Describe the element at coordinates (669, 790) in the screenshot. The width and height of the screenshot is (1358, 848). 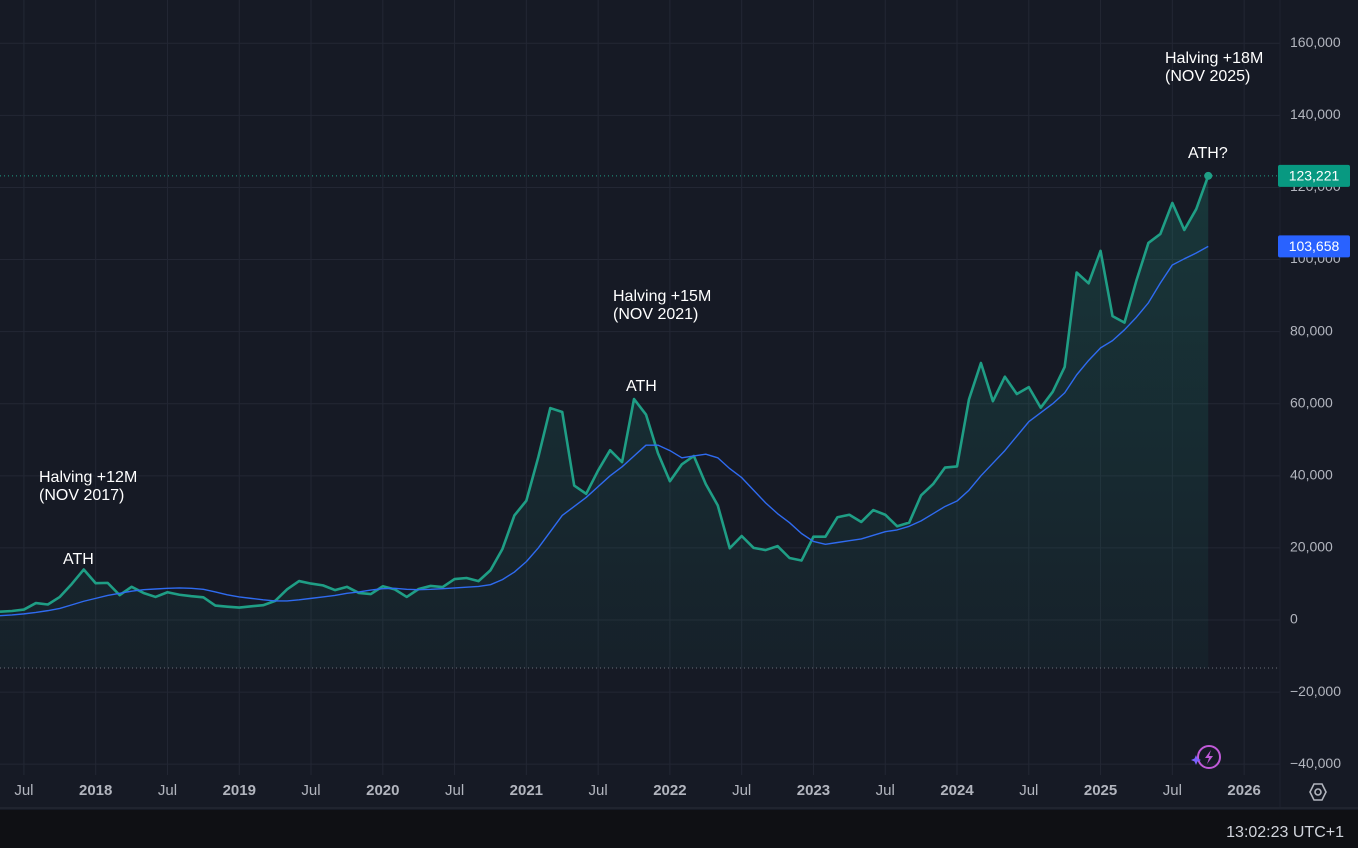
I see `x-tick-label: 2022` at that location.